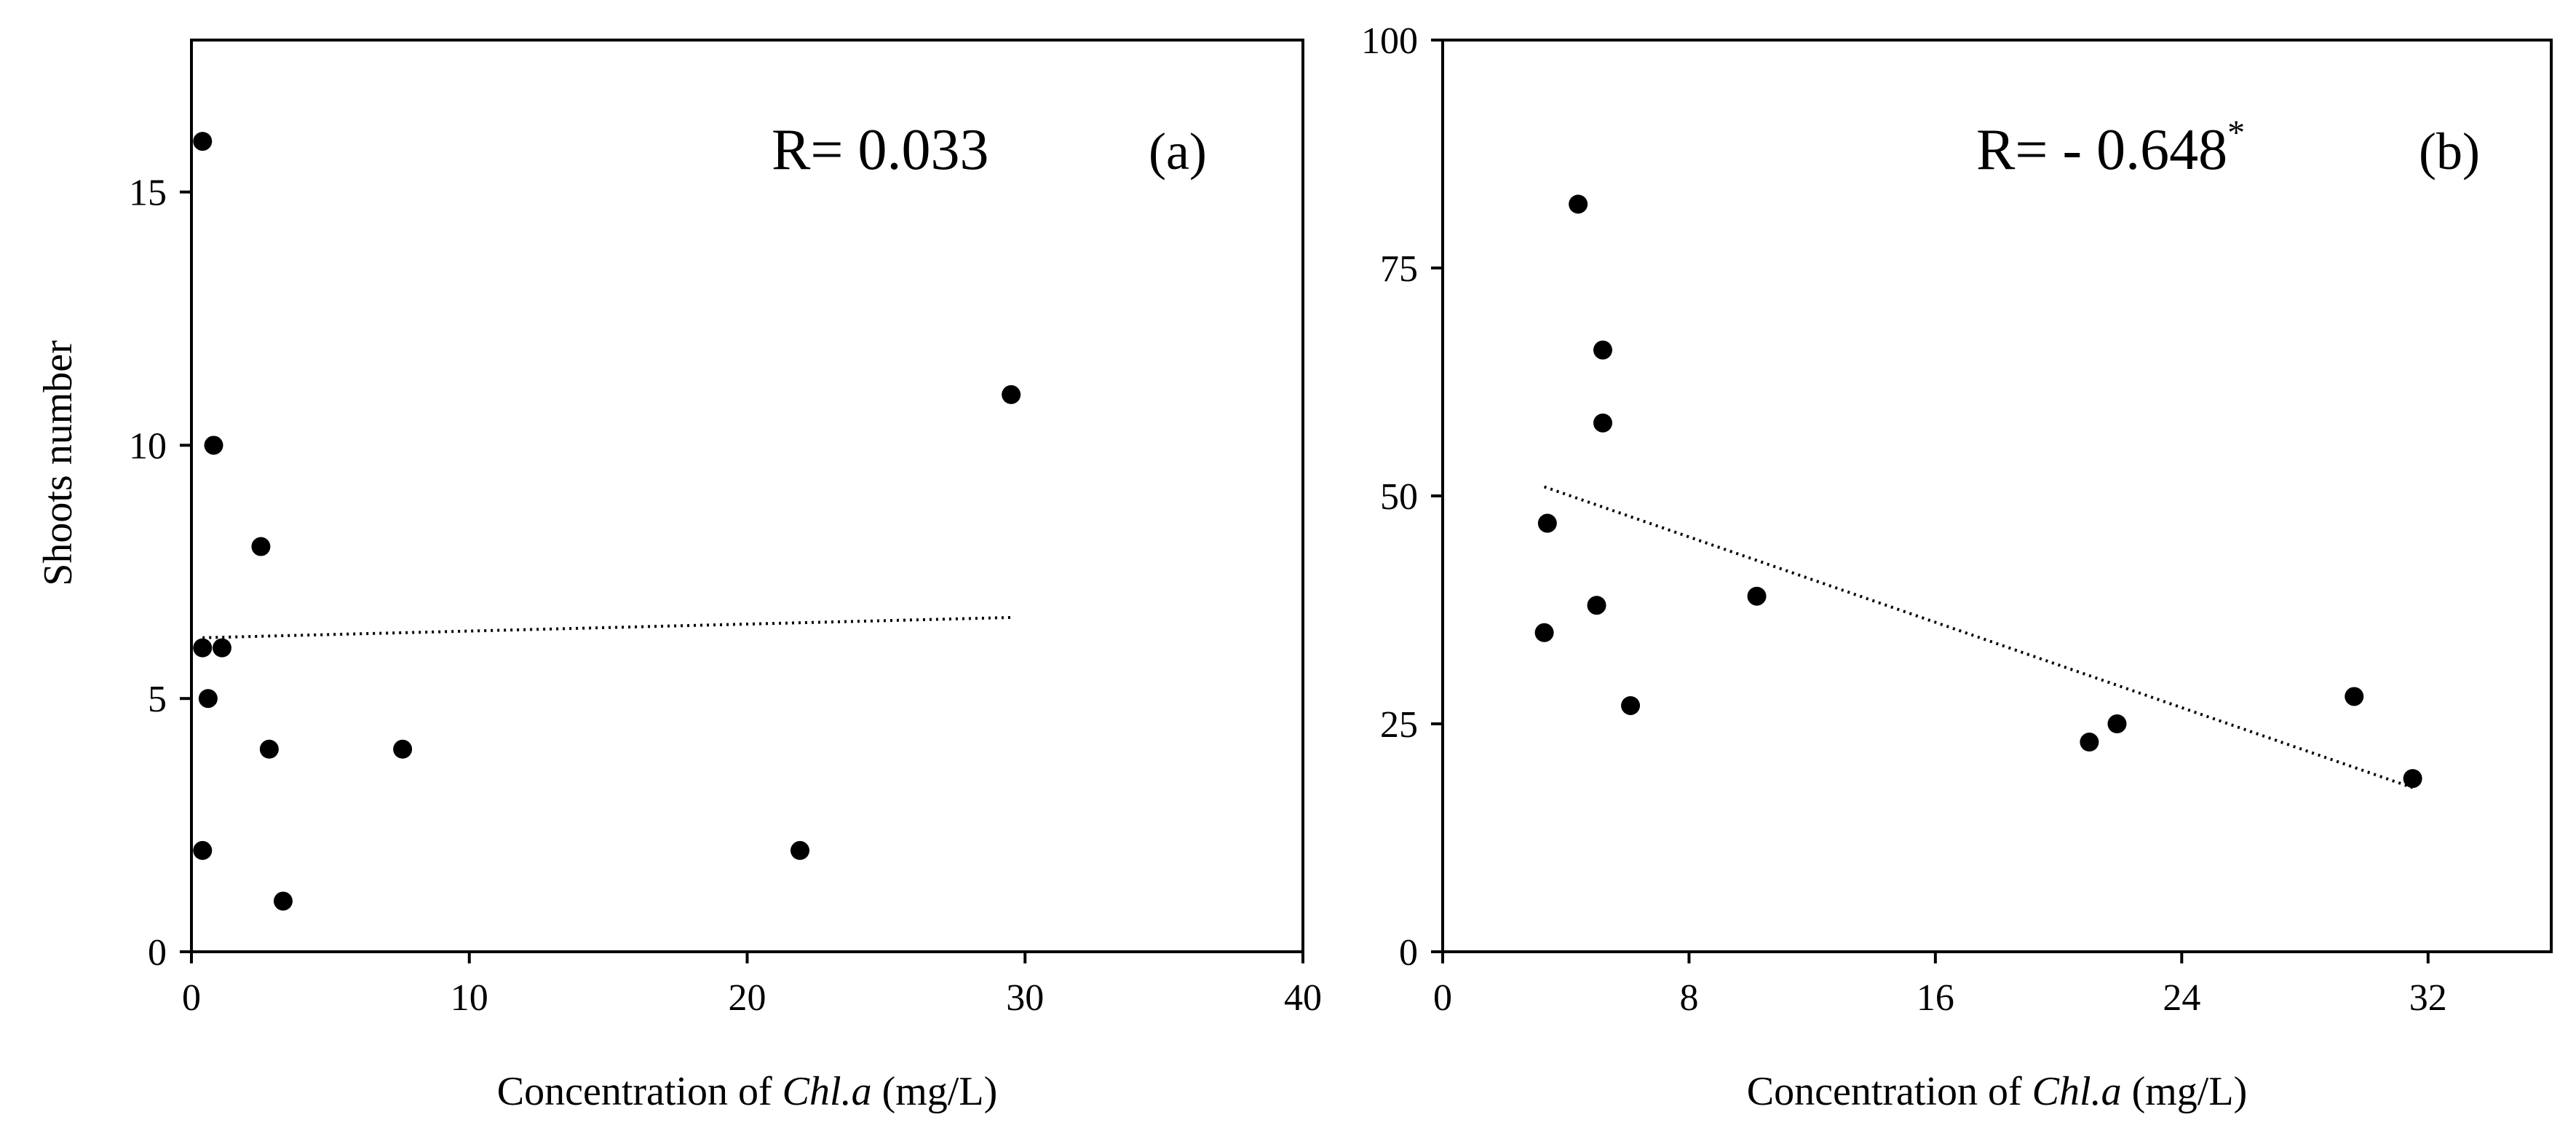 This screenshot has height=1136, width=2576. What do you see at coordinates (1889, 1091) in the screenshot?
I see `x-axis-title-b-before: Concentration of` at bounding box center [1889, 1091].